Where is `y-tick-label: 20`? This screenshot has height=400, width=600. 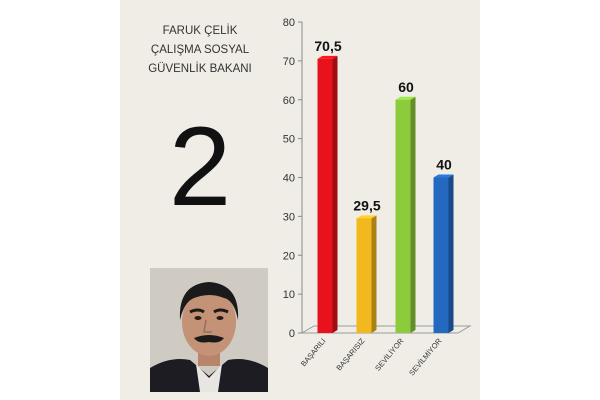 y-tick-label: 20 is located at coordinates (289, 256).